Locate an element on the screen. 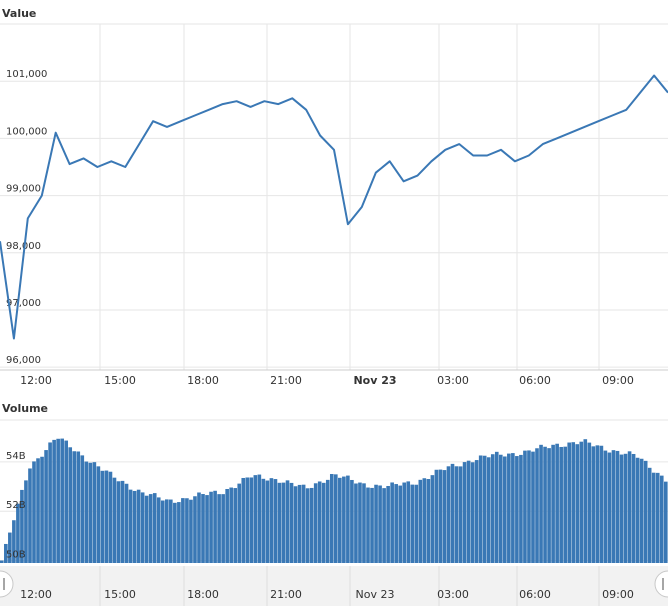 This screenshot has height=612, width=668. value-y-tick-label: 99,000 is located at coordinates (23, 189).